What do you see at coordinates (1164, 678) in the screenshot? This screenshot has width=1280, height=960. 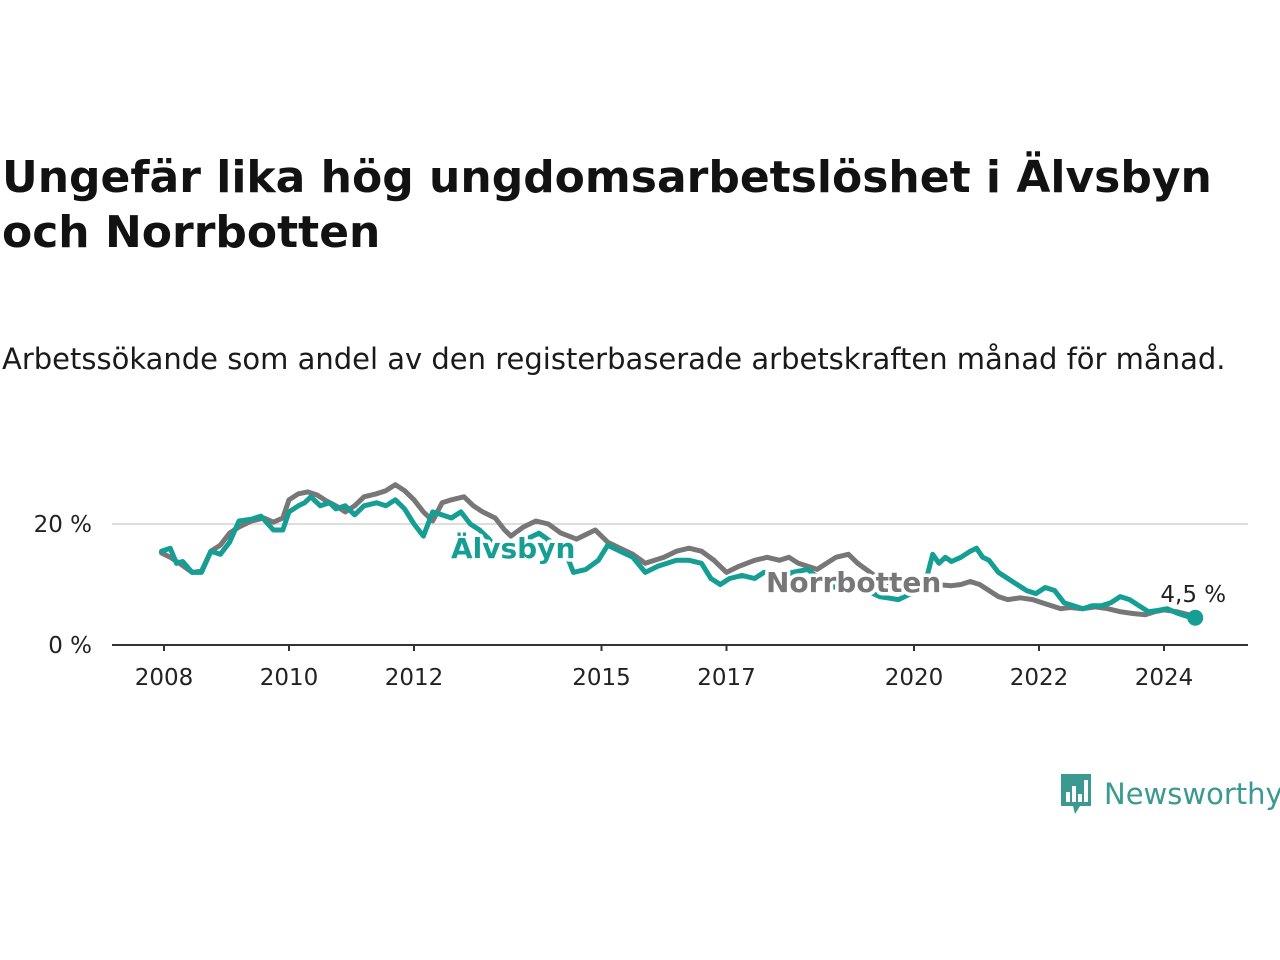 I see `x-tick-label: 2024` at bounding box center [1164, 678].